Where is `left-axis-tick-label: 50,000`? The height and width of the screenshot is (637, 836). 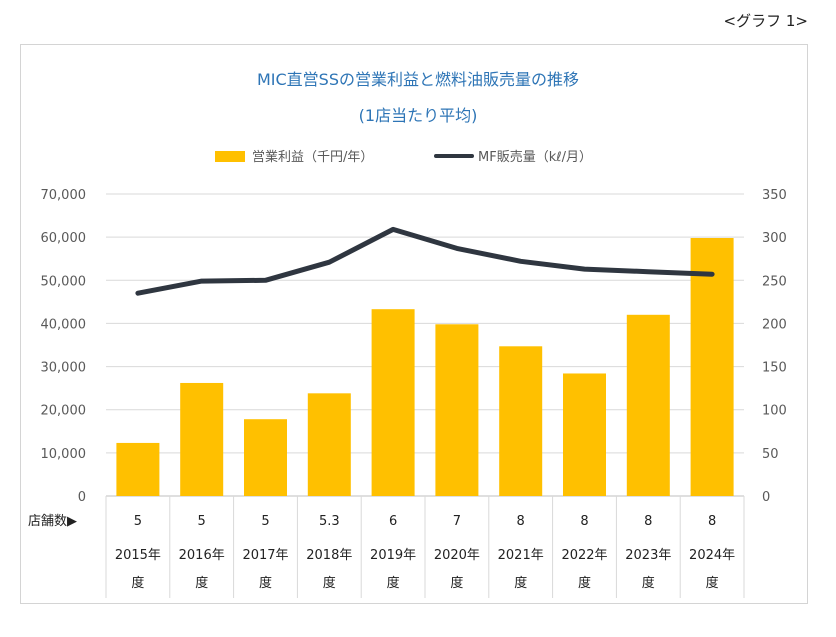 left-axis-tick-label: 50,000 is located at coordinates (64, 281).